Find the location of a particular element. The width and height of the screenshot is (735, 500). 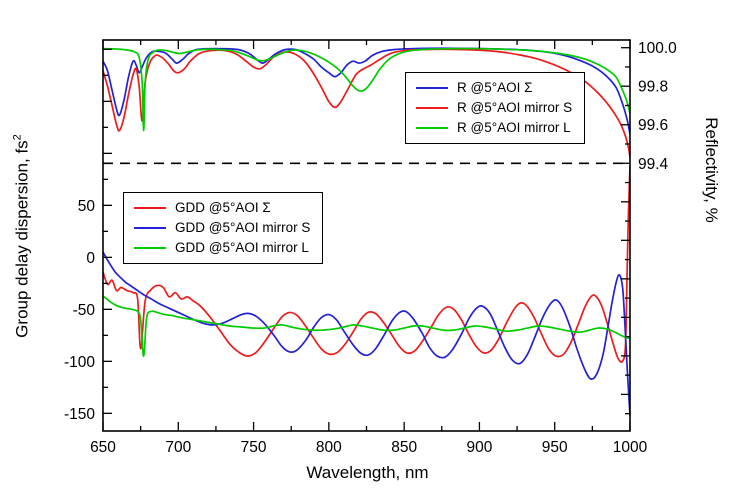

tick-label: 0 is located at coordinates (90, 258).